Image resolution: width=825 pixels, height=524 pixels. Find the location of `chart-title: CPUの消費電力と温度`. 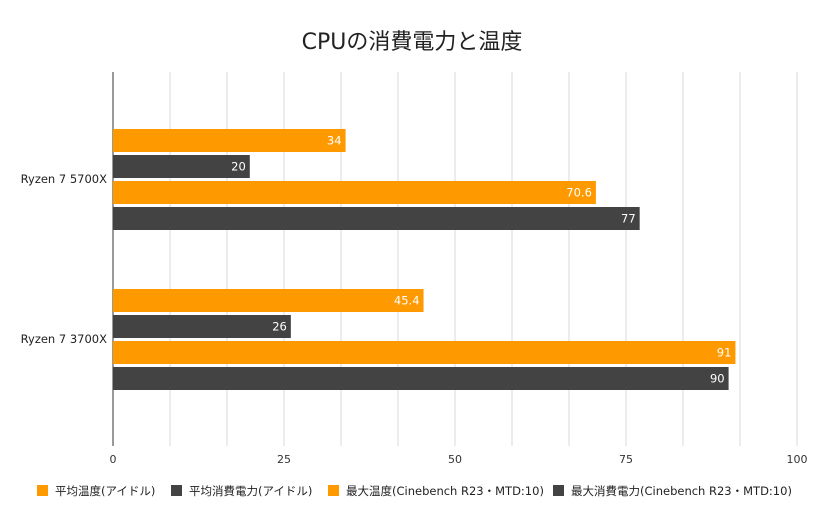

chart-title: CPUの消費電力と温度 is located at coordinates (412, 42).